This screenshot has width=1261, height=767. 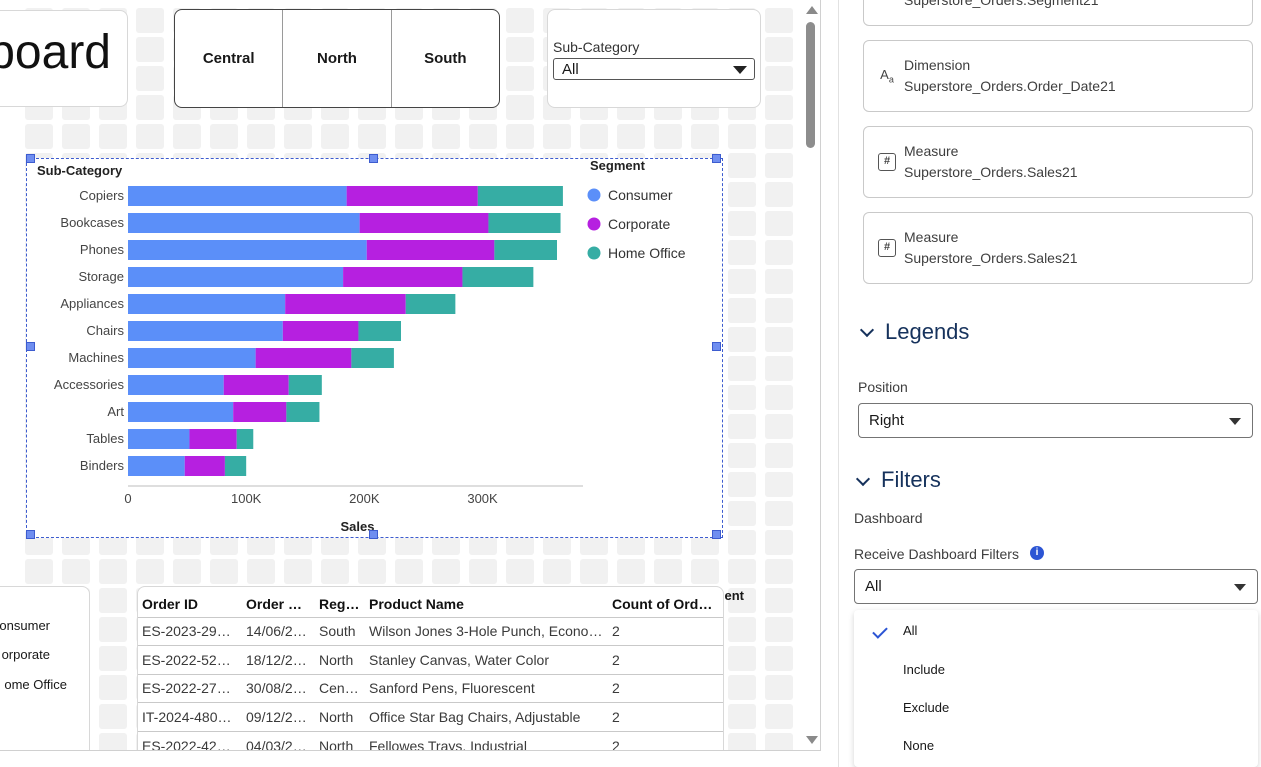 I want to click on region-button-north: North, so click(x=337, y=58).